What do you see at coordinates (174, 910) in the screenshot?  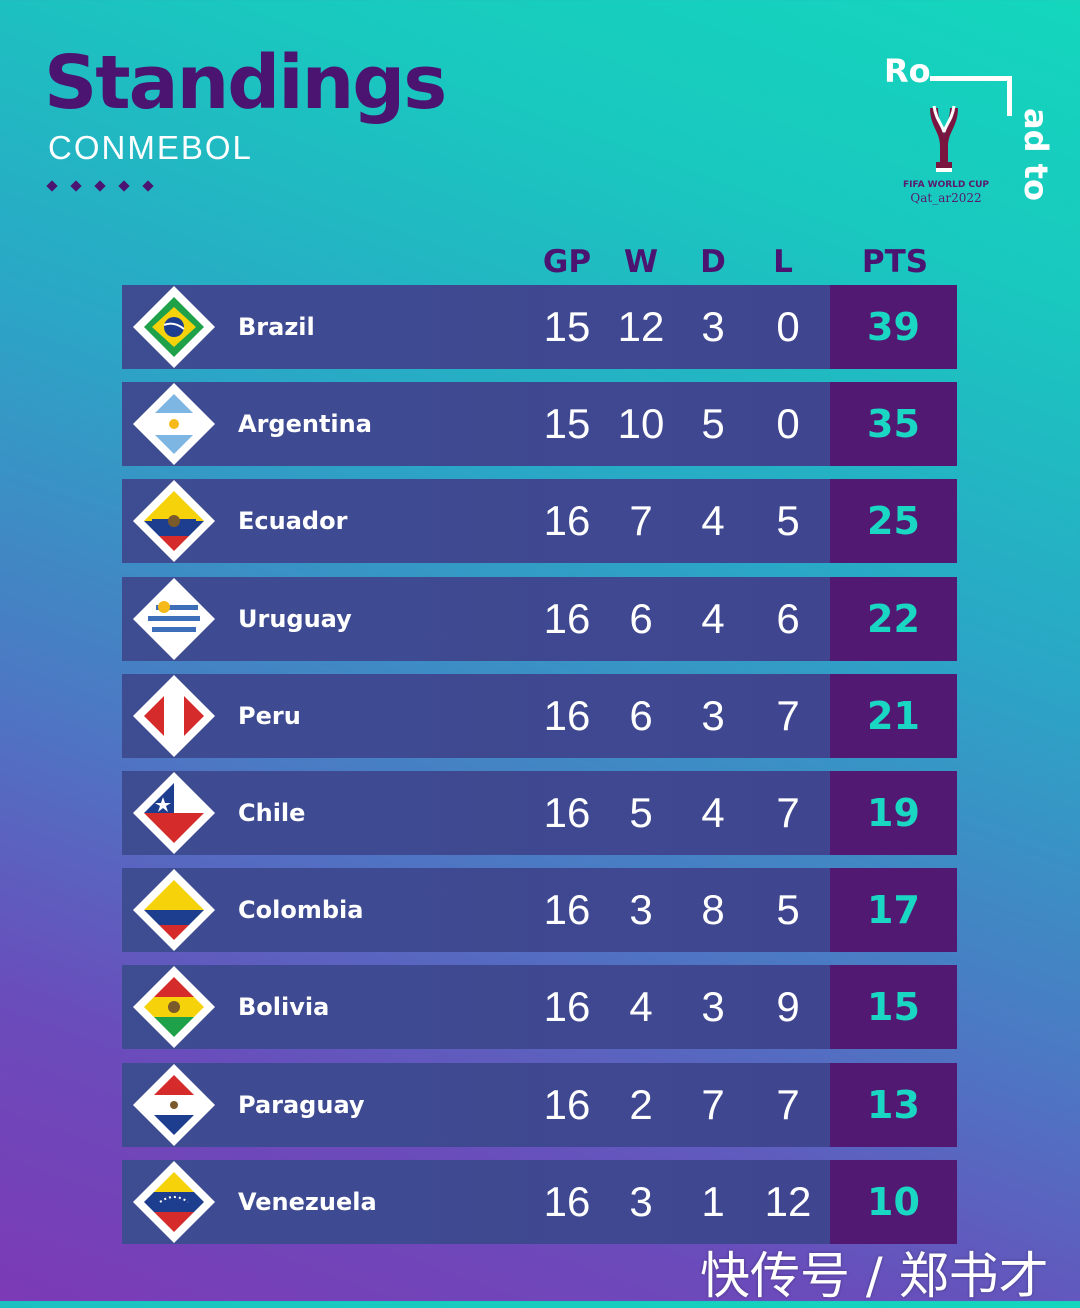 I see `colombia-flag-icon` at bounding box center [174, 910].